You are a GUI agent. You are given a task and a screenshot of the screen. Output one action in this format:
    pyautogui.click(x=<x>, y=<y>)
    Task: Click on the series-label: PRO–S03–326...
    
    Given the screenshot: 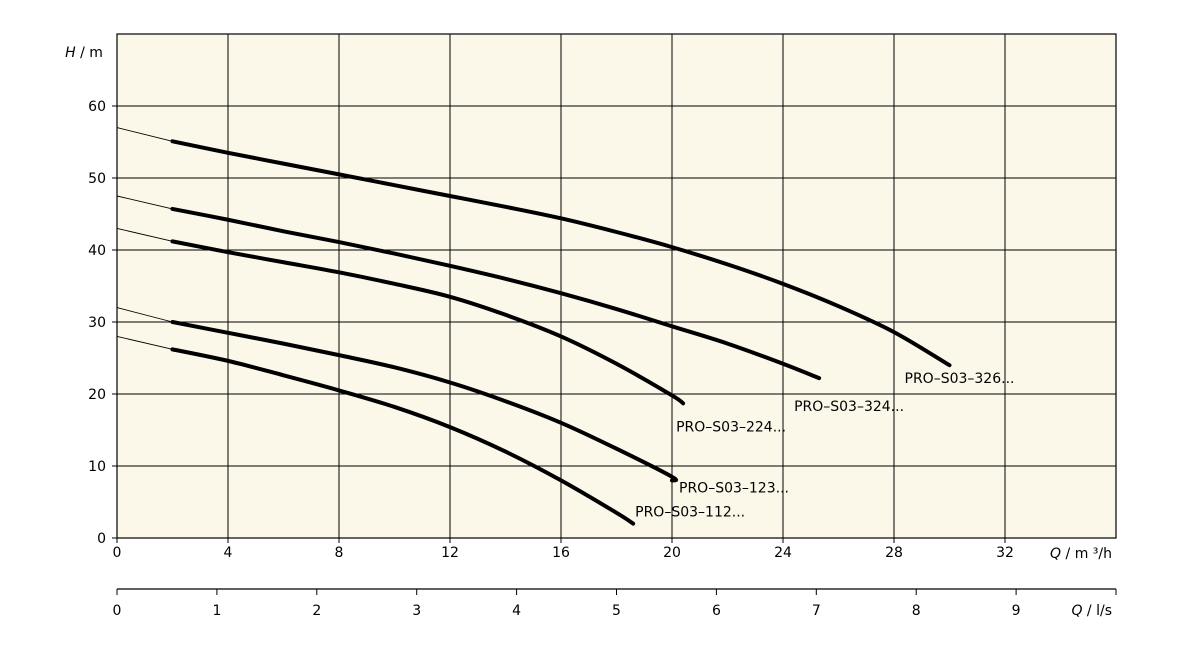 What is the action you would take?
    pyautogui.click(x=960, y=379)
    